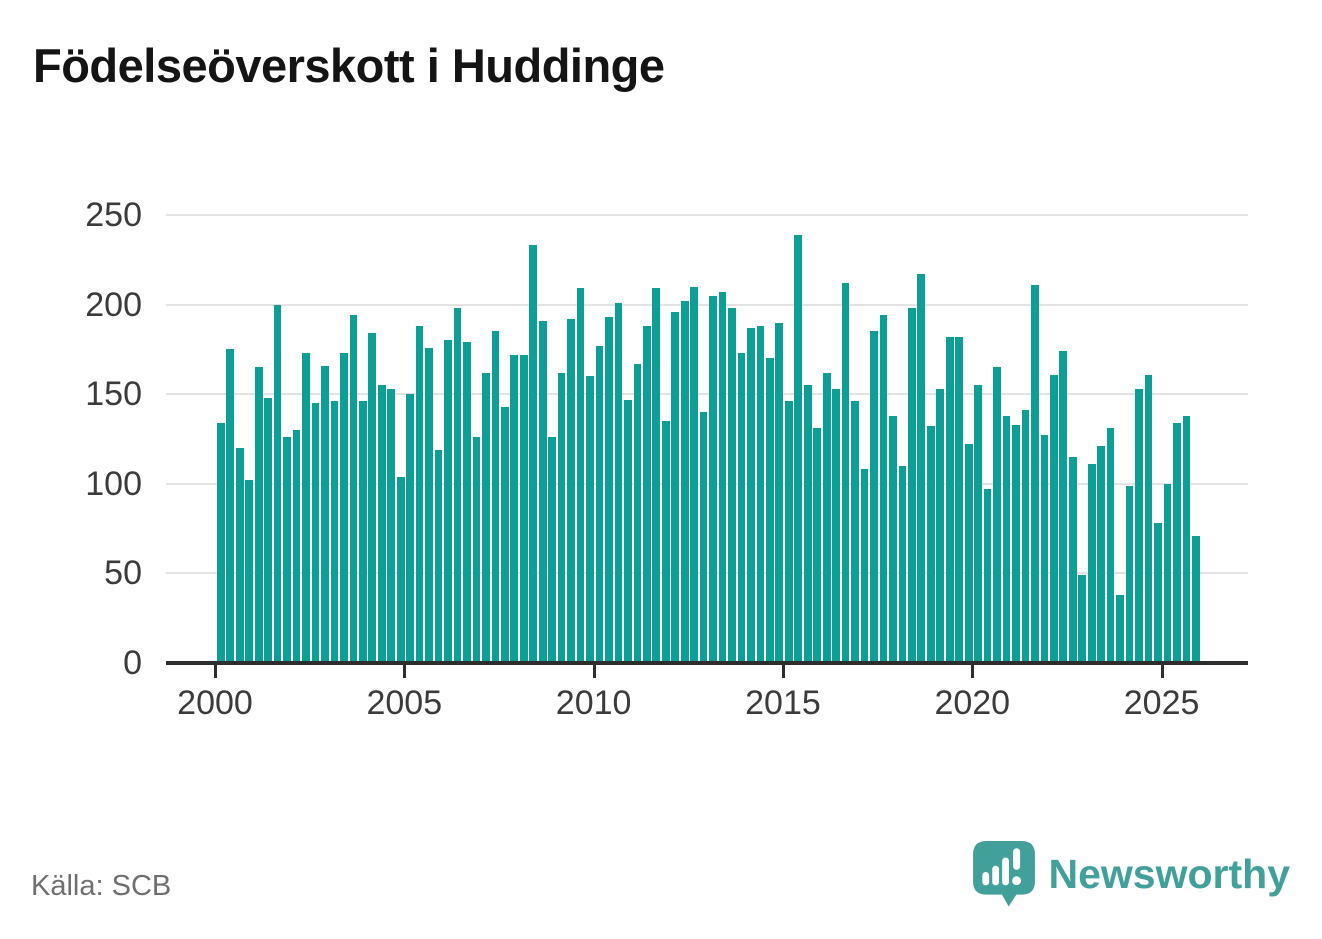 The width and height of the screenshot is (1322, 939). What do you see at coordinates (1044, 549) in the screenshot?
I see `bar-2021-Q4` at bounding box center [1044, 549].